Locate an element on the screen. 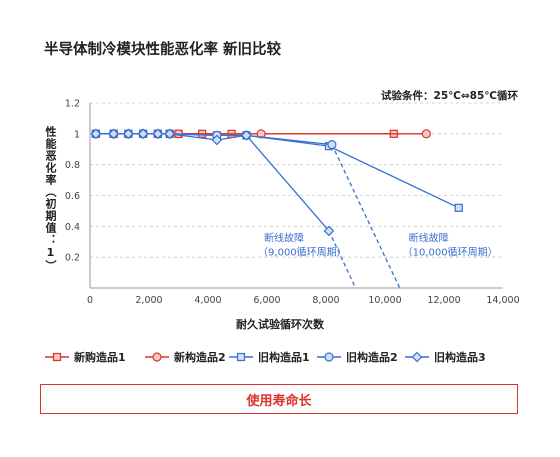  x-tick-label: 12,000 is located at coordinates (443, 300).